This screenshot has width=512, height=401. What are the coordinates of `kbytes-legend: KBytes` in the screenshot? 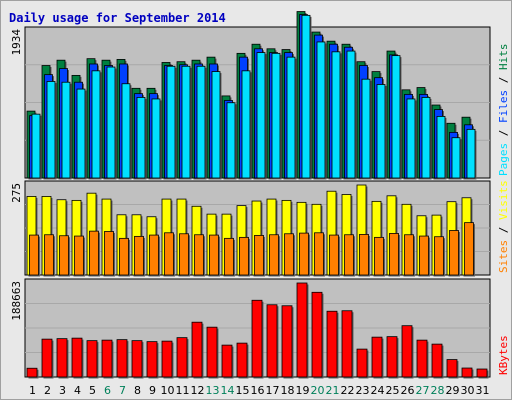 It's located at (503, 355).